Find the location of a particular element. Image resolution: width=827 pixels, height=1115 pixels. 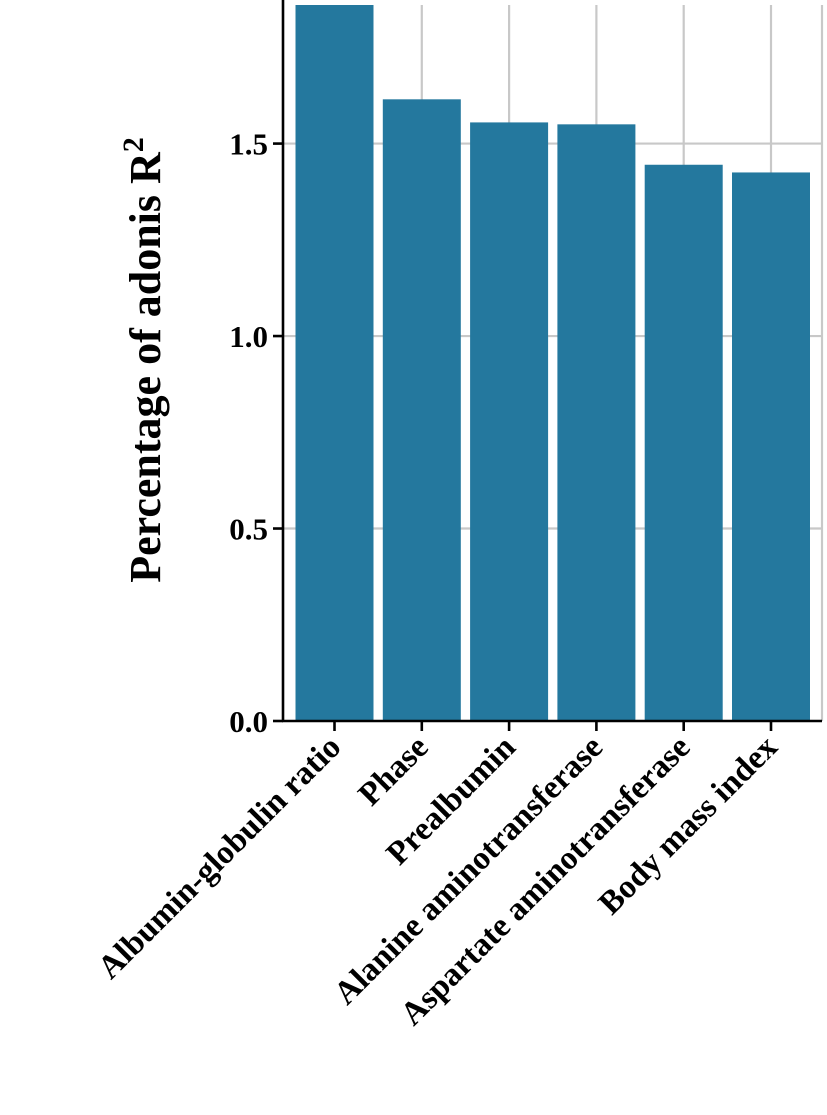

y-axis-title-text: Percentage of adonis R is located at coordinates (145, 367).